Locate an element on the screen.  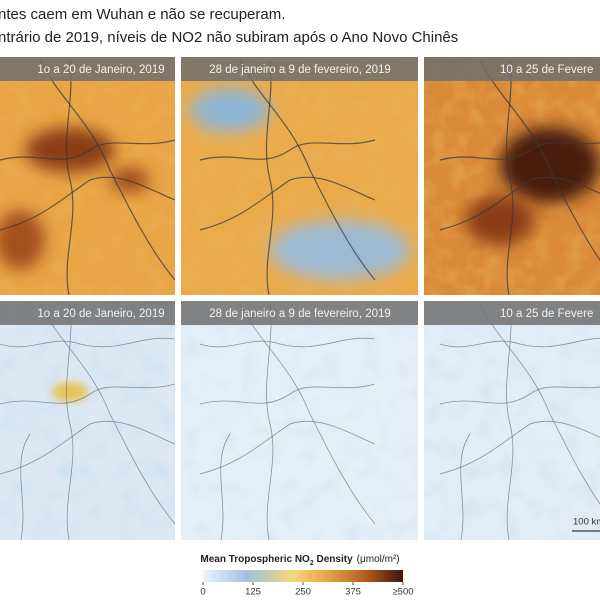
scale-bar-label: 100 km is located at coordinates (586, 522).